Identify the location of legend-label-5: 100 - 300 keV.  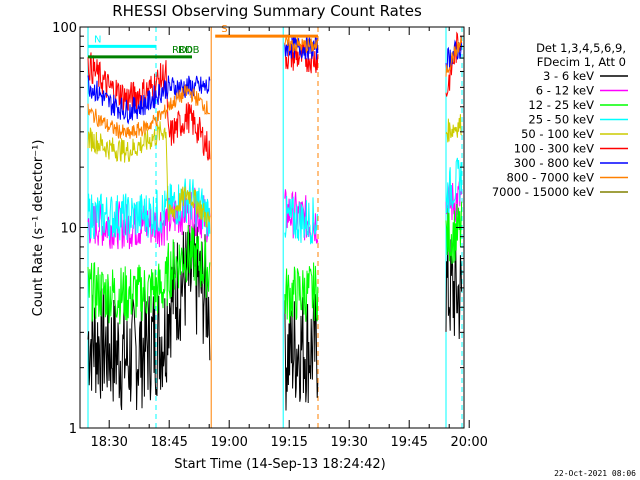
(554, 149).